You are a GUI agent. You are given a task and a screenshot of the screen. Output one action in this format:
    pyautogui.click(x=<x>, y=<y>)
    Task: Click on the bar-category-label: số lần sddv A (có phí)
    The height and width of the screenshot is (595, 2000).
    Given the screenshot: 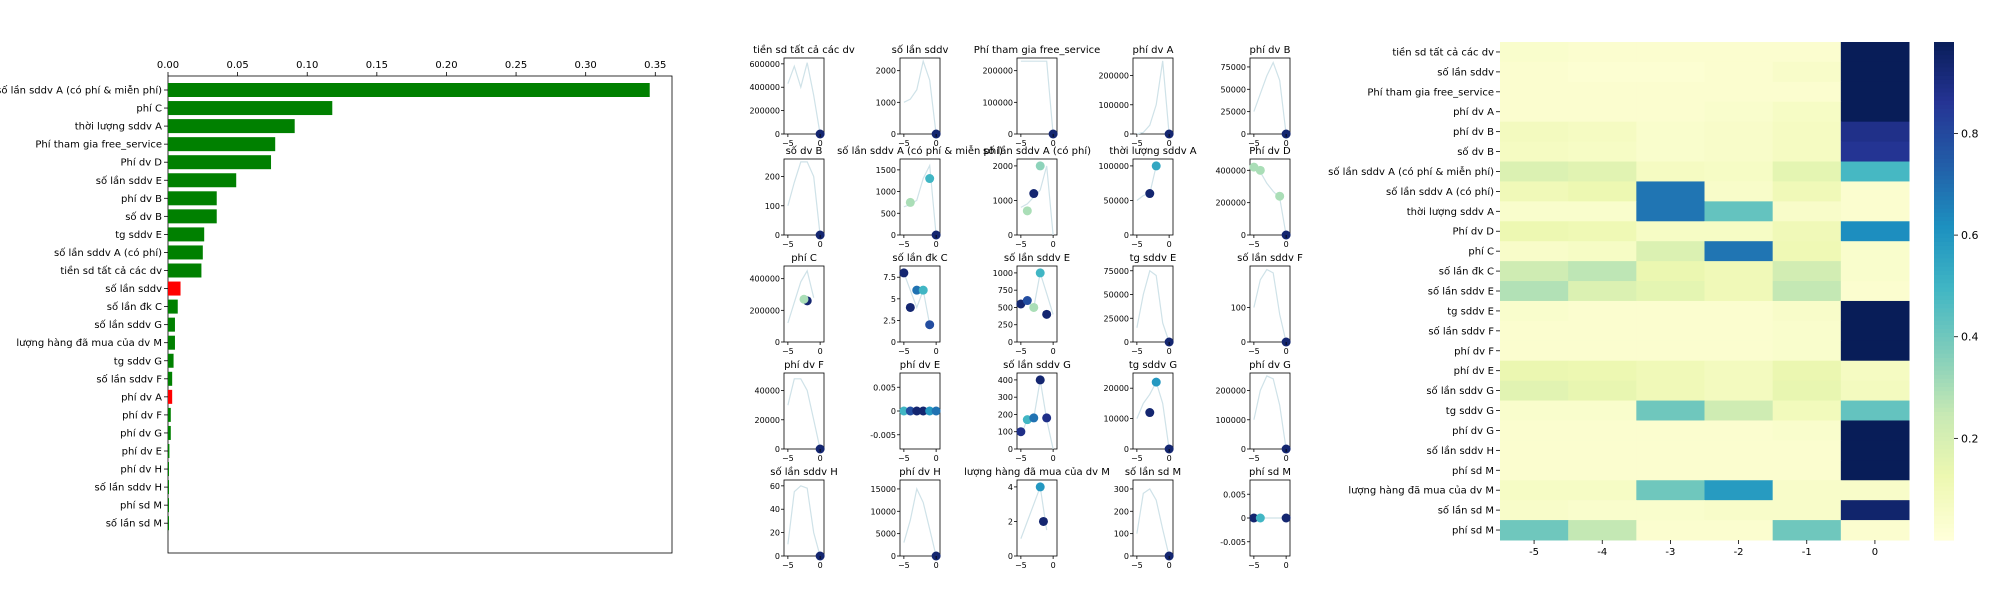 What is the action you would take?
    pyautogui.click(x=108, y=253)
    